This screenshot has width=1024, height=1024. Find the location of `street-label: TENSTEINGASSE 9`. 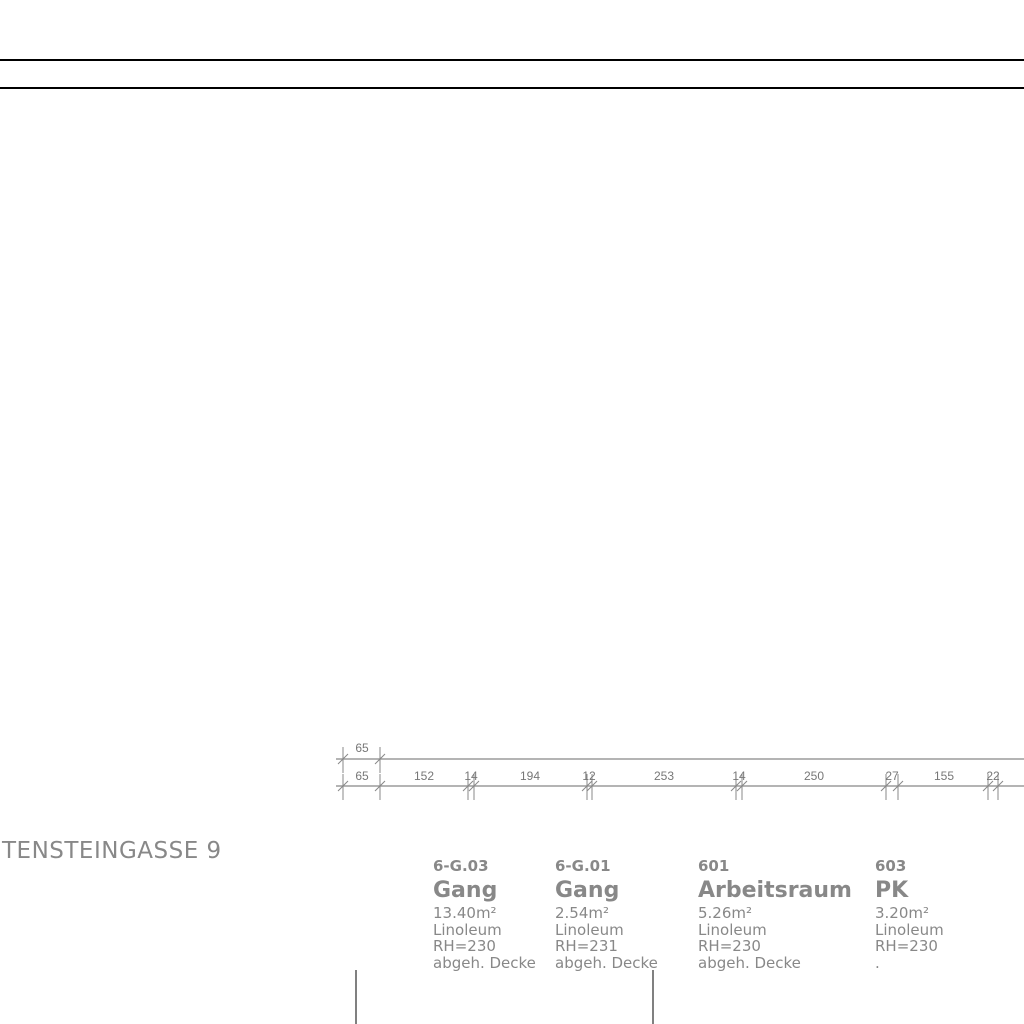

street-label: TENSTEINGASSE 9 is located at coordinates (111, 851).